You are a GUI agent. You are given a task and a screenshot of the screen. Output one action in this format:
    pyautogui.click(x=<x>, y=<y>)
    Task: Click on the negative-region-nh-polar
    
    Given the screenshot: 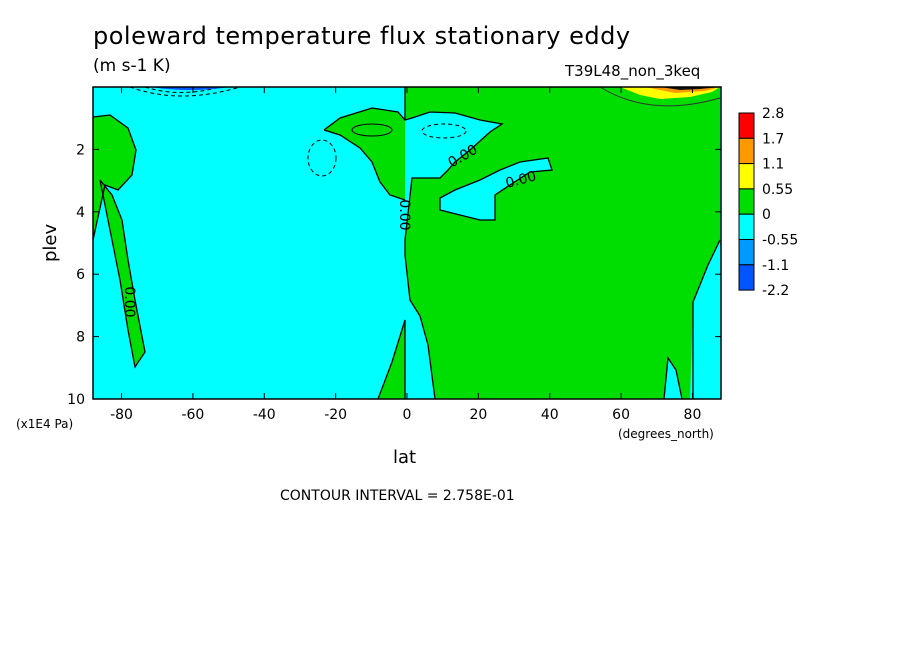 What is the action you would take?
    pyautogui.click(x=706, y=319)
    